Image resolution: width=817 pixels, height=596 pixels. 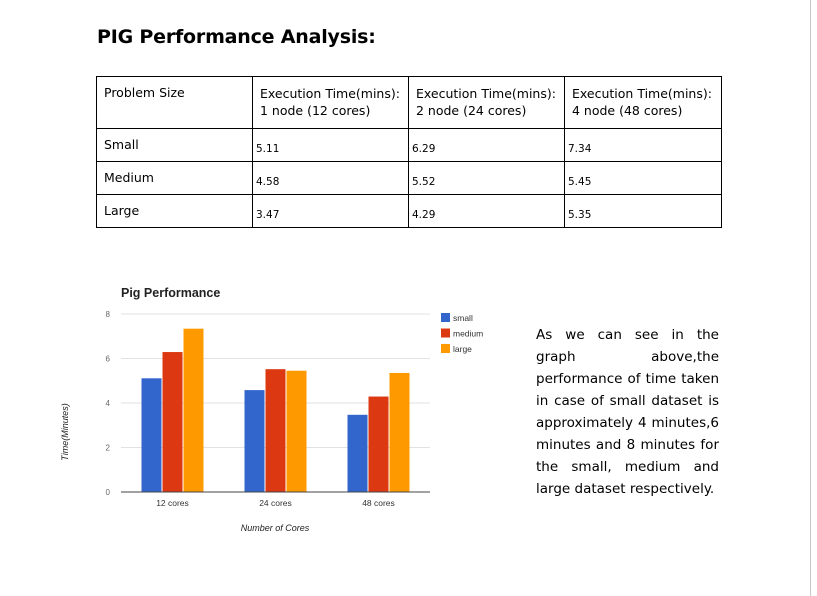 What do you see at coordinates (486, 178) in the screenshot?
I see `cell-medium-24-cores: 5.52` at bounding box center [486, 178].